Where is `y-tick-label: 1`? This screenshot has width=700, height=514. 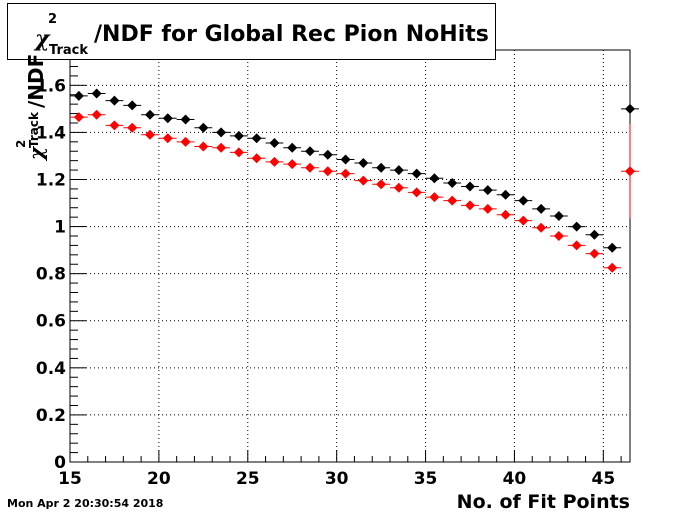
y-tick-label: 1 is located at coordinates (60, 228).